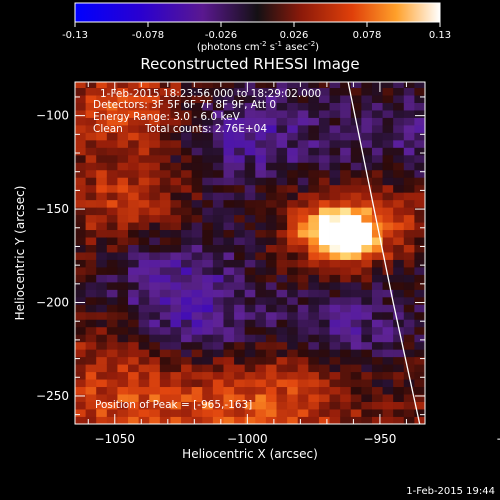  Describe the element at coordinates (114, 439) in the screenshot. I see `x-tick-label: −1050` at that location.